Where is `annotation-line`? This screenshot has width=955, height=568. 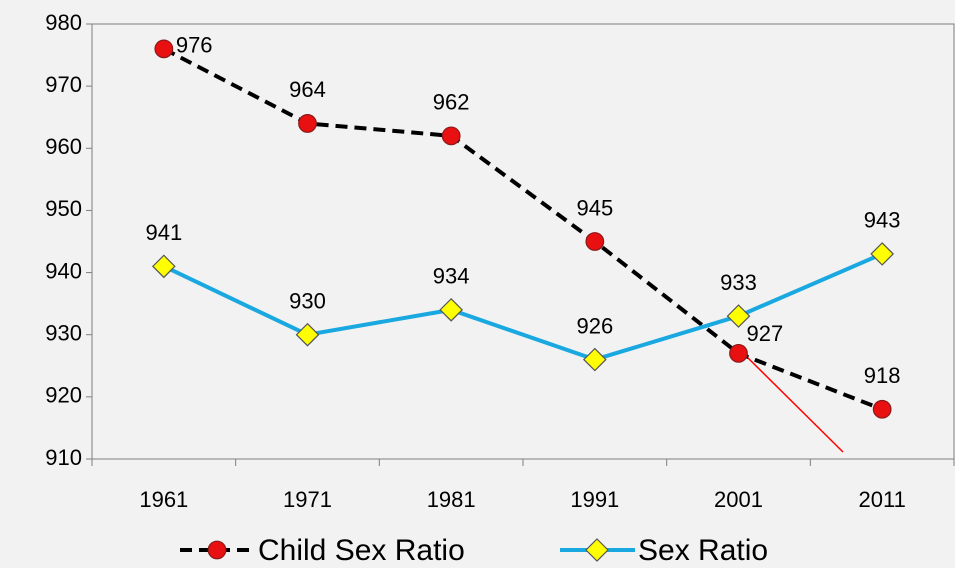 annotation-line is located at coordinates (794, 403).